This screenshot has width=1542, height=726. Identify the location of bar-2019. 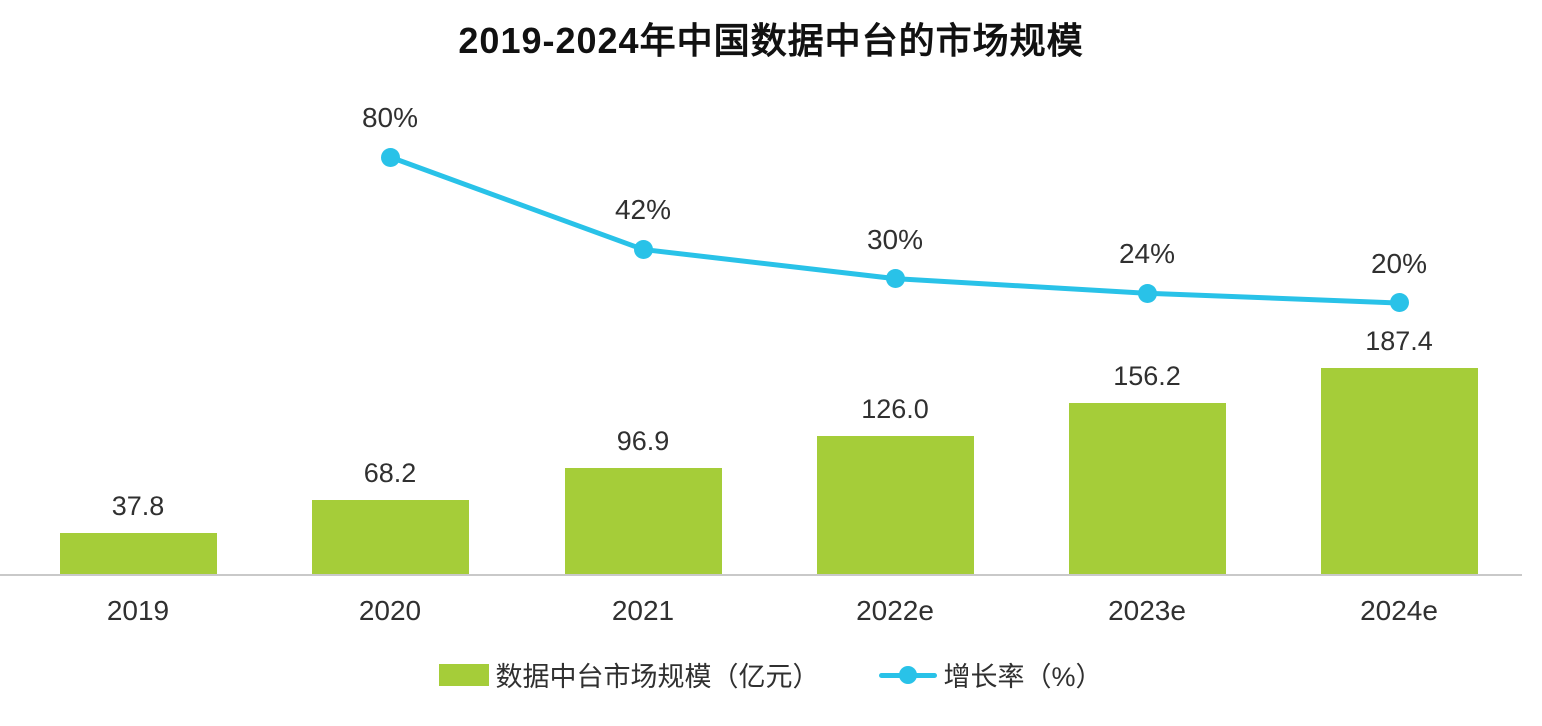
(138, 554).